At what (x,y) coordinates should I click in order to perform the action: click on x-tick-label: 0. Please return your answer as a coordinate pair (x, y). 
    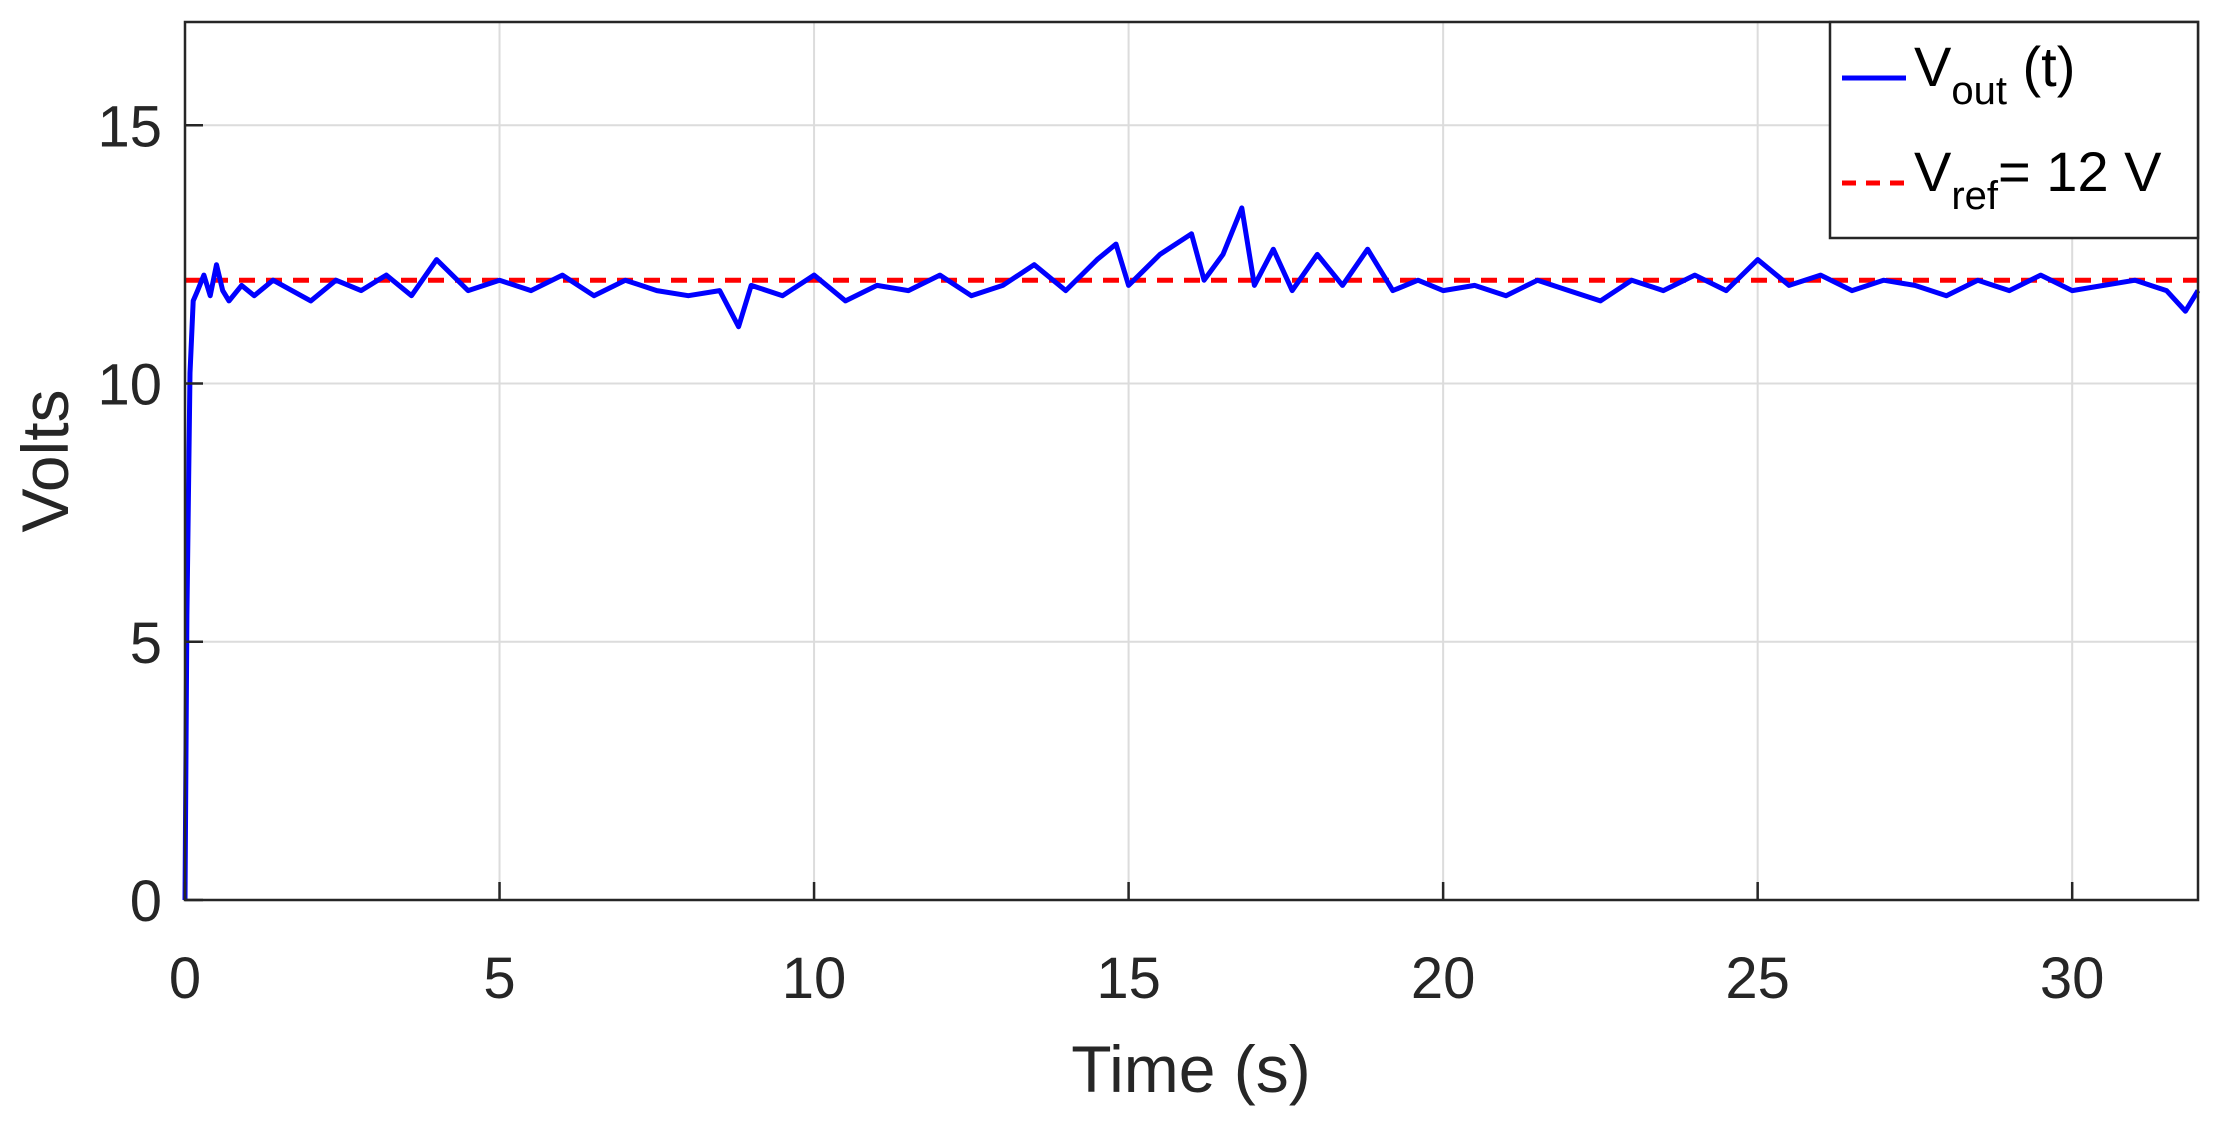
    Looking at the image, I should click on (185, 978).